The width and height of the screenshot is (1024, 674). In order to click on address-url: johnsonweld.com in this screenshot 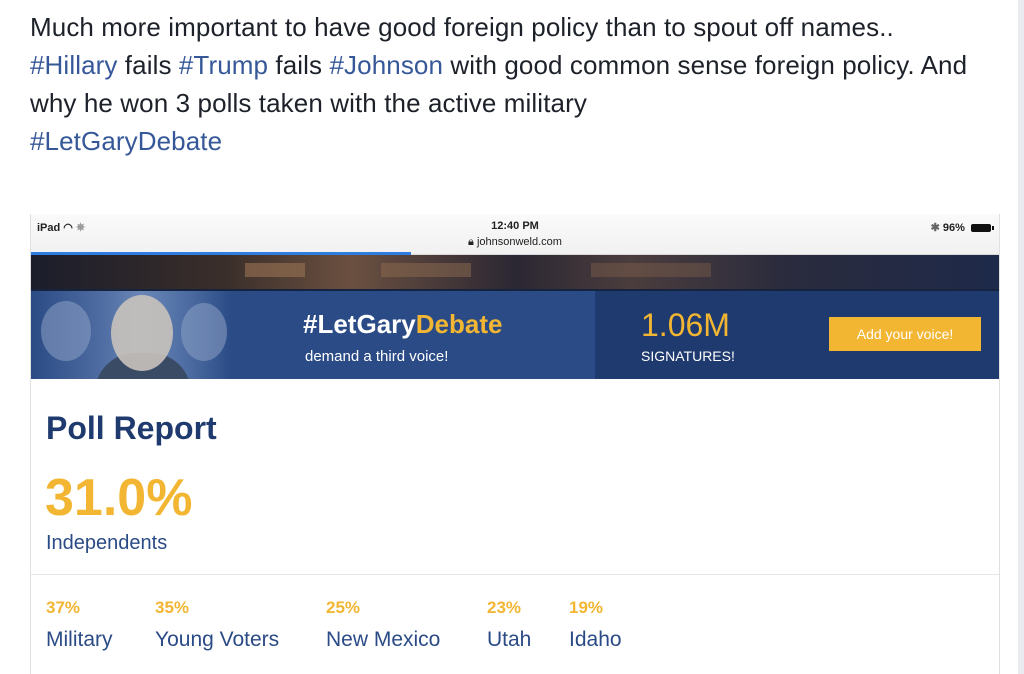, I will do `click(519, 242)`.